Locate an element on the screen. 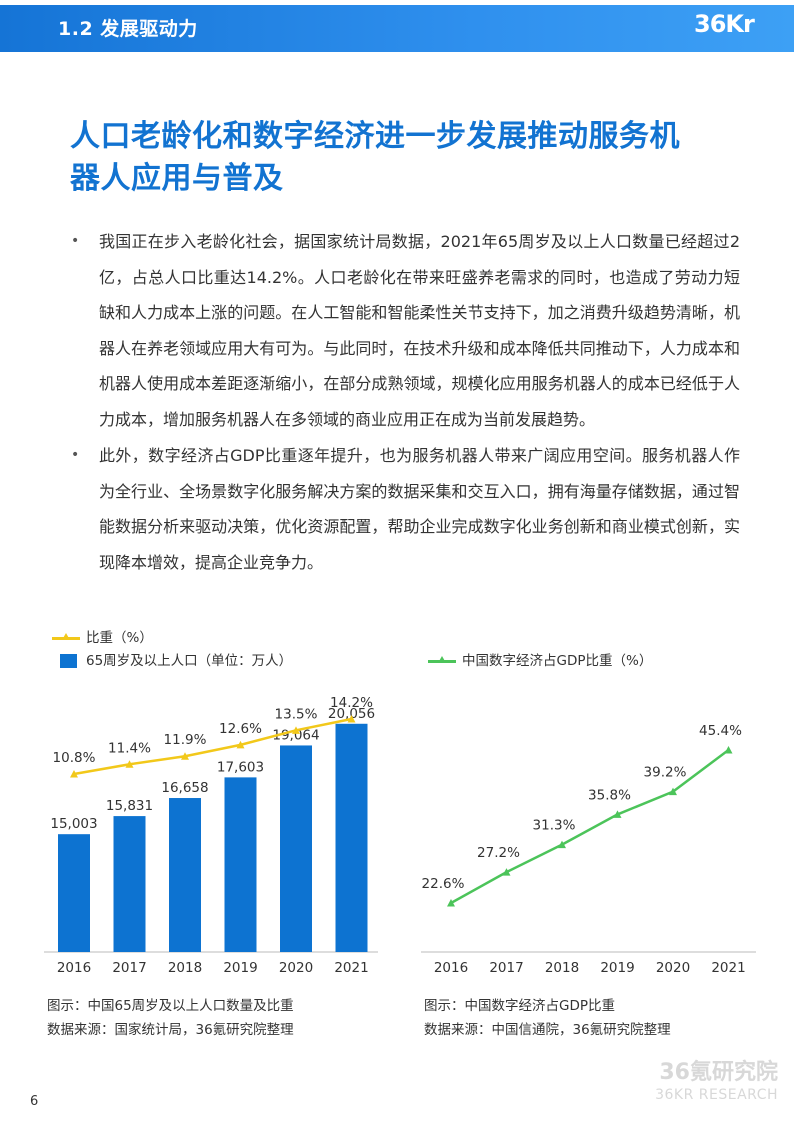 This screenshot has height=1123, width=794. caption-title: 图示：中国65周岁及以上人口数量及比重 is located at coordinates (170, 1006).